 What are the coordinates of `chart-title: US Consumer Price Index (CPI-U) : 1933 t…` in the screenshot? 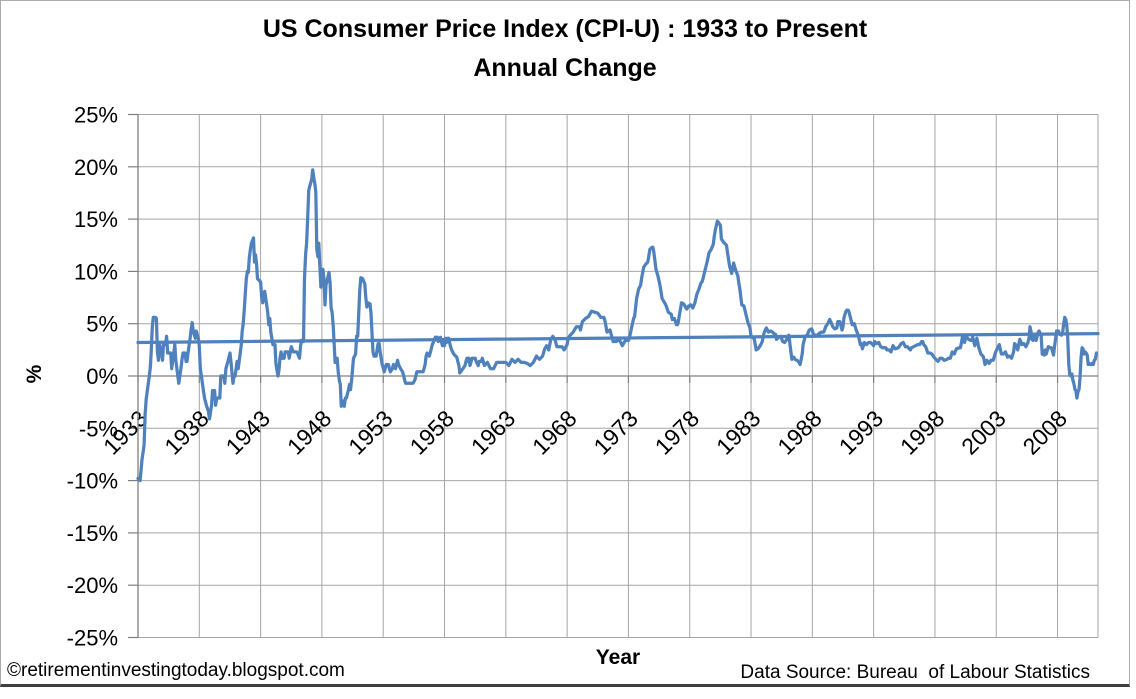 It's located at (565, 49).